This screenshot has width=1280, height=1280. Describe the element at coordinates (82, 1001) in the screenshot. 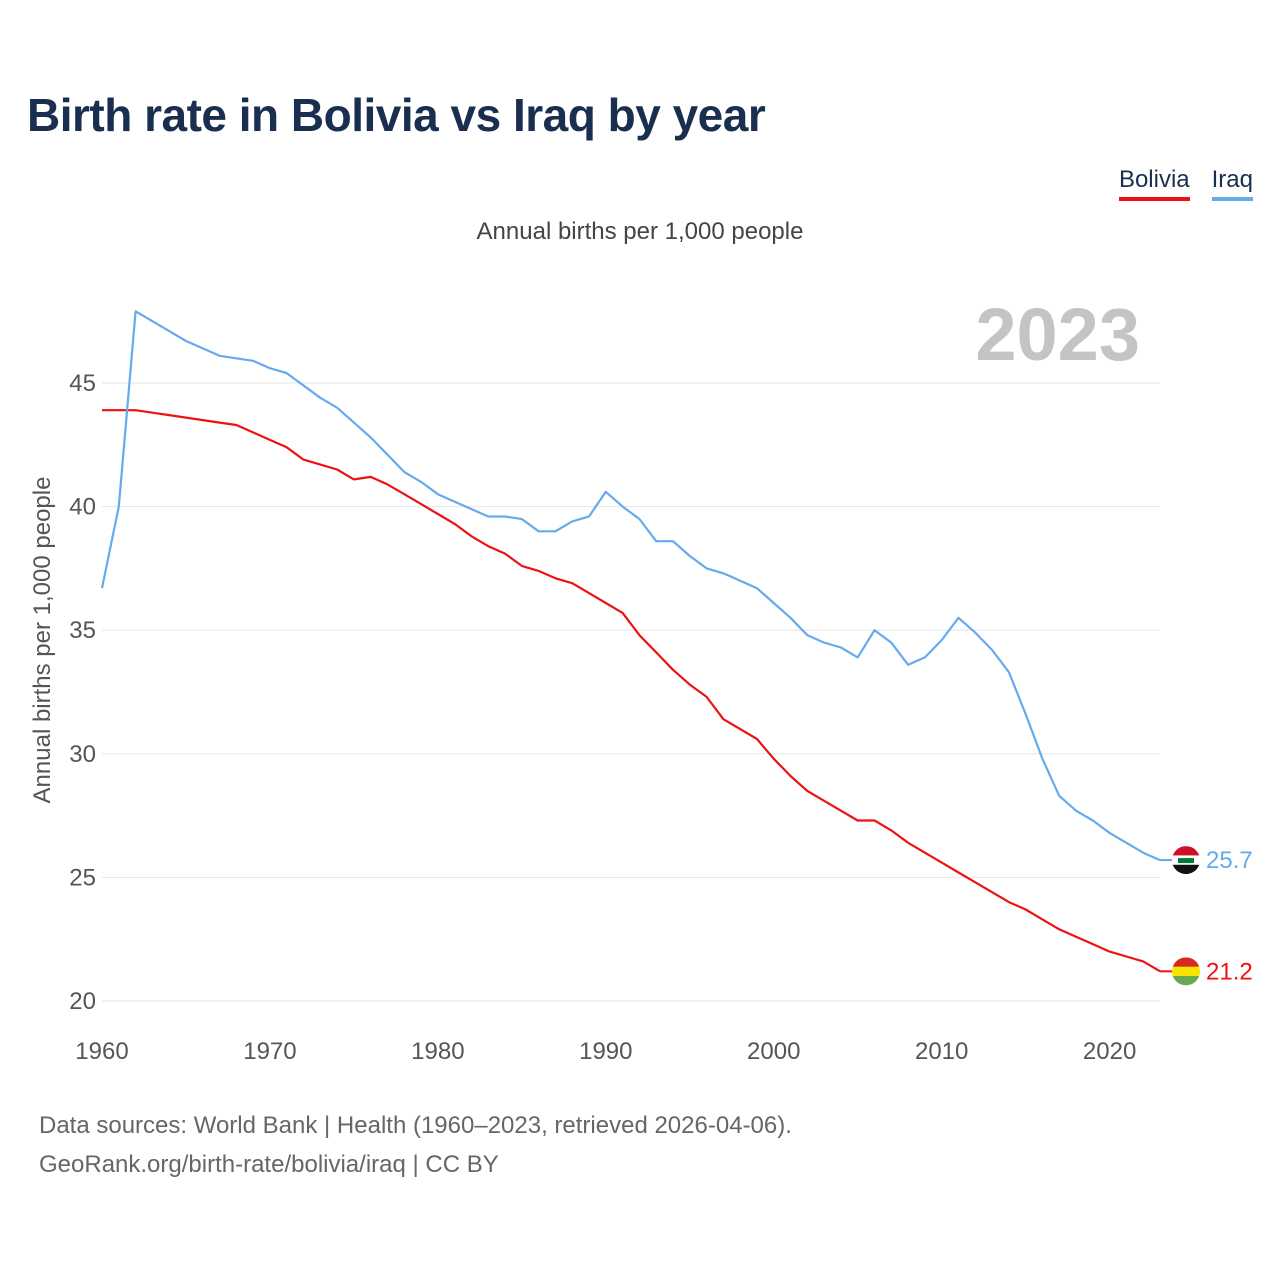

I see `y-tick-label-20: 20` at that location.